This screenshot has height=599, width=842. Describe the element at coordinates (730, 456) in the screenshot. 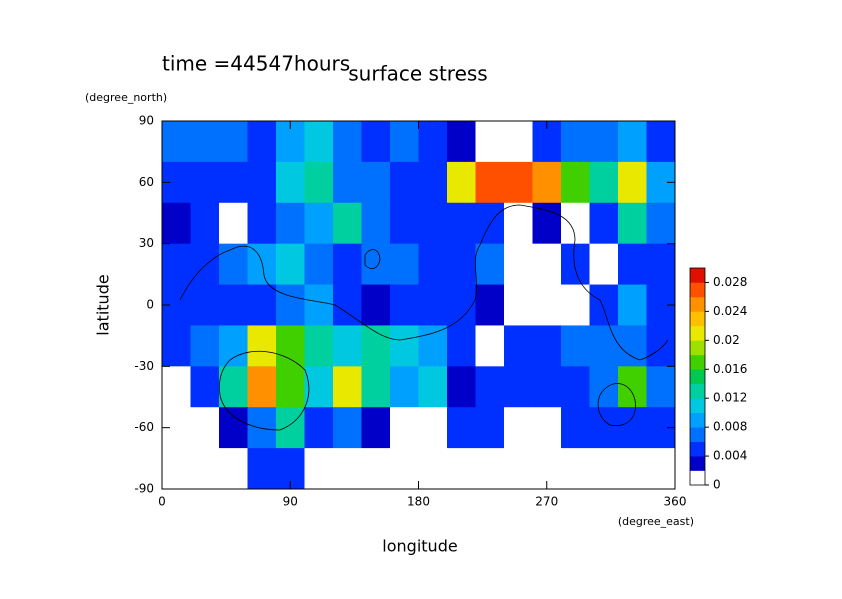

I see `colorbar-tick-label: 0.004` at that location.